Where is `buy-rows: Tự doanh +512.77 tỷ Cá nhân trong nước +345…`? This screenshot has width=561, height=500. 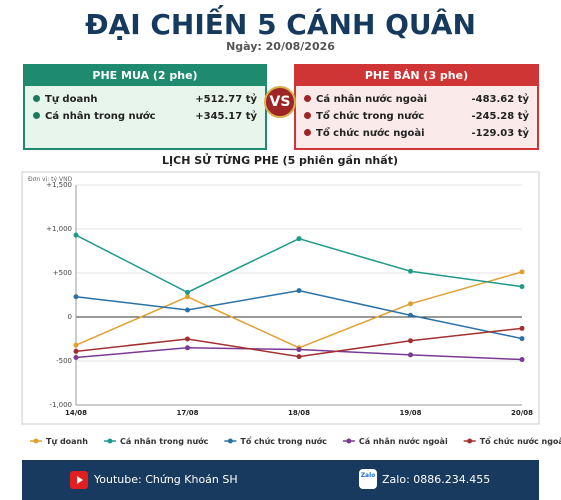
buy-rows: Tự doanh +512.77 tỷ Cá nhân trong nước +345… is located at coordinates (145, 105).